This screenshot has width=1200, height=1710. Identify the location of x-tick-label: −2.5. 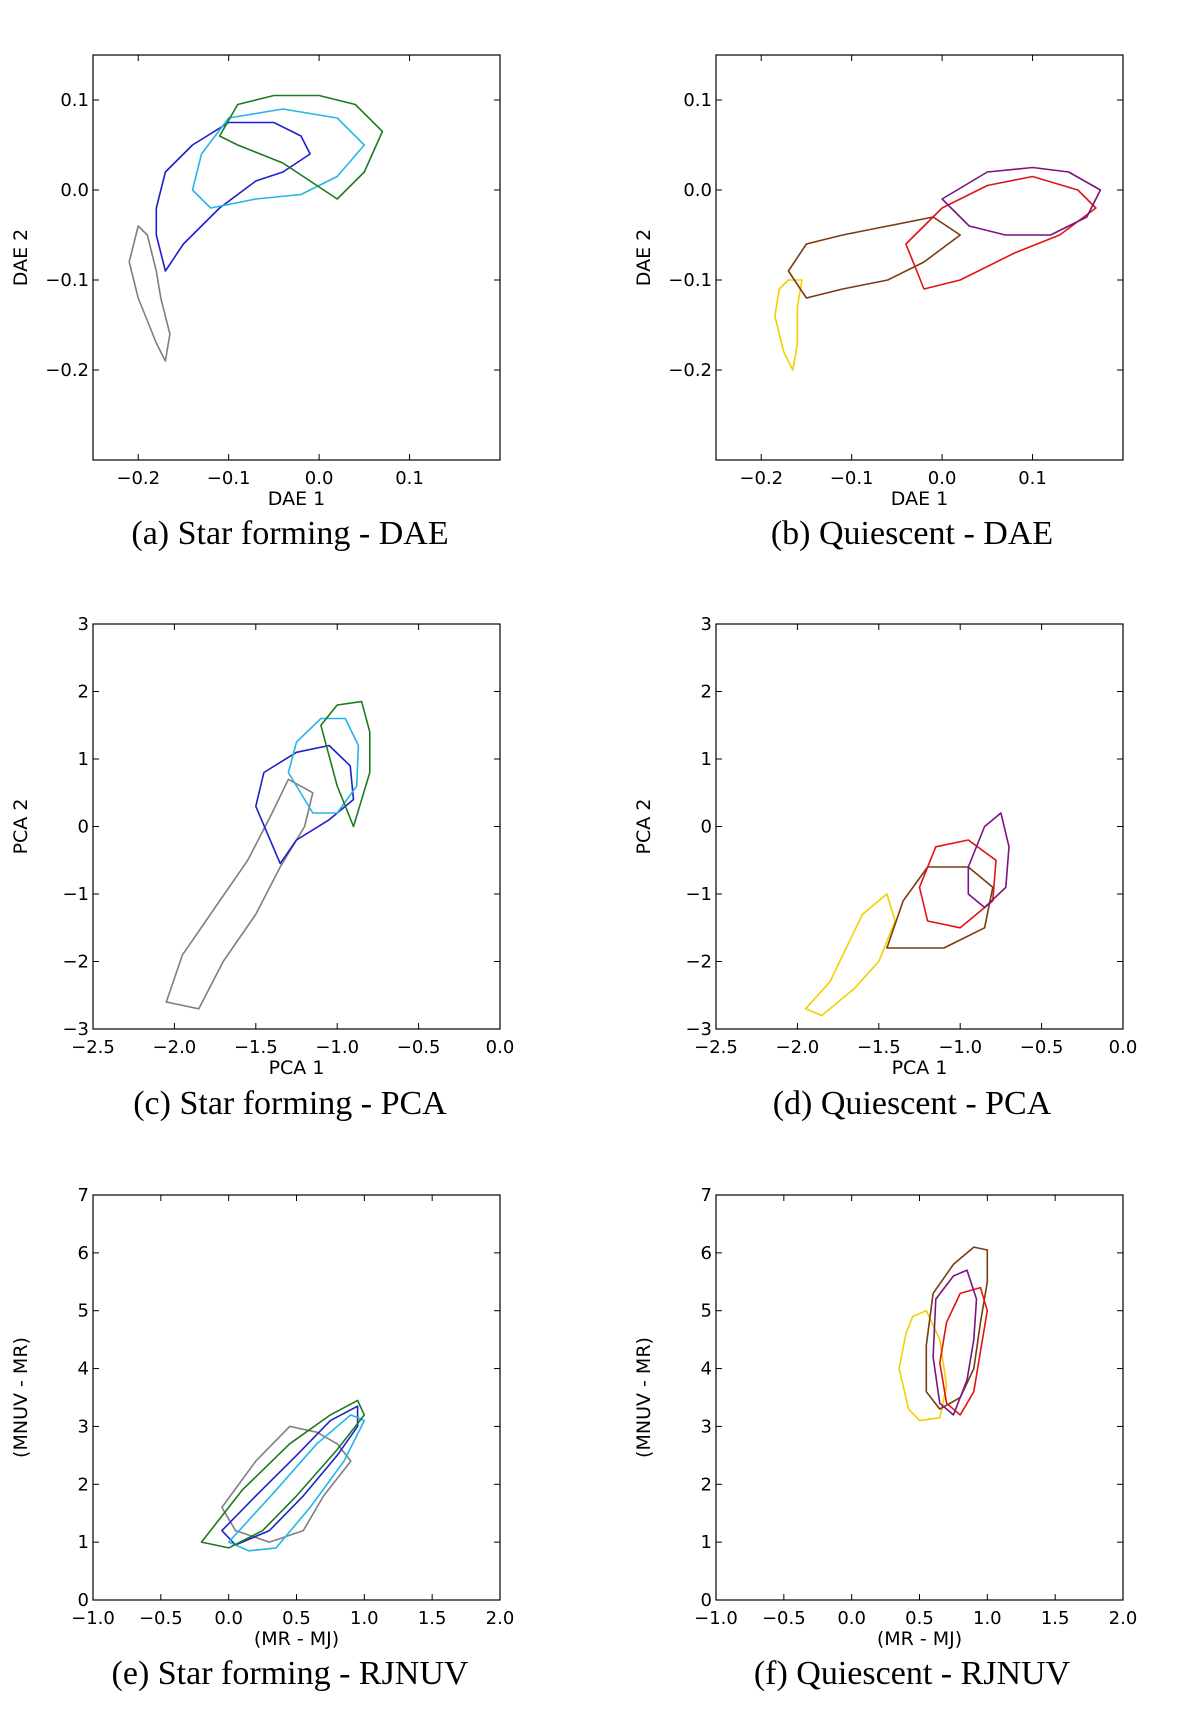
(93, 1047).